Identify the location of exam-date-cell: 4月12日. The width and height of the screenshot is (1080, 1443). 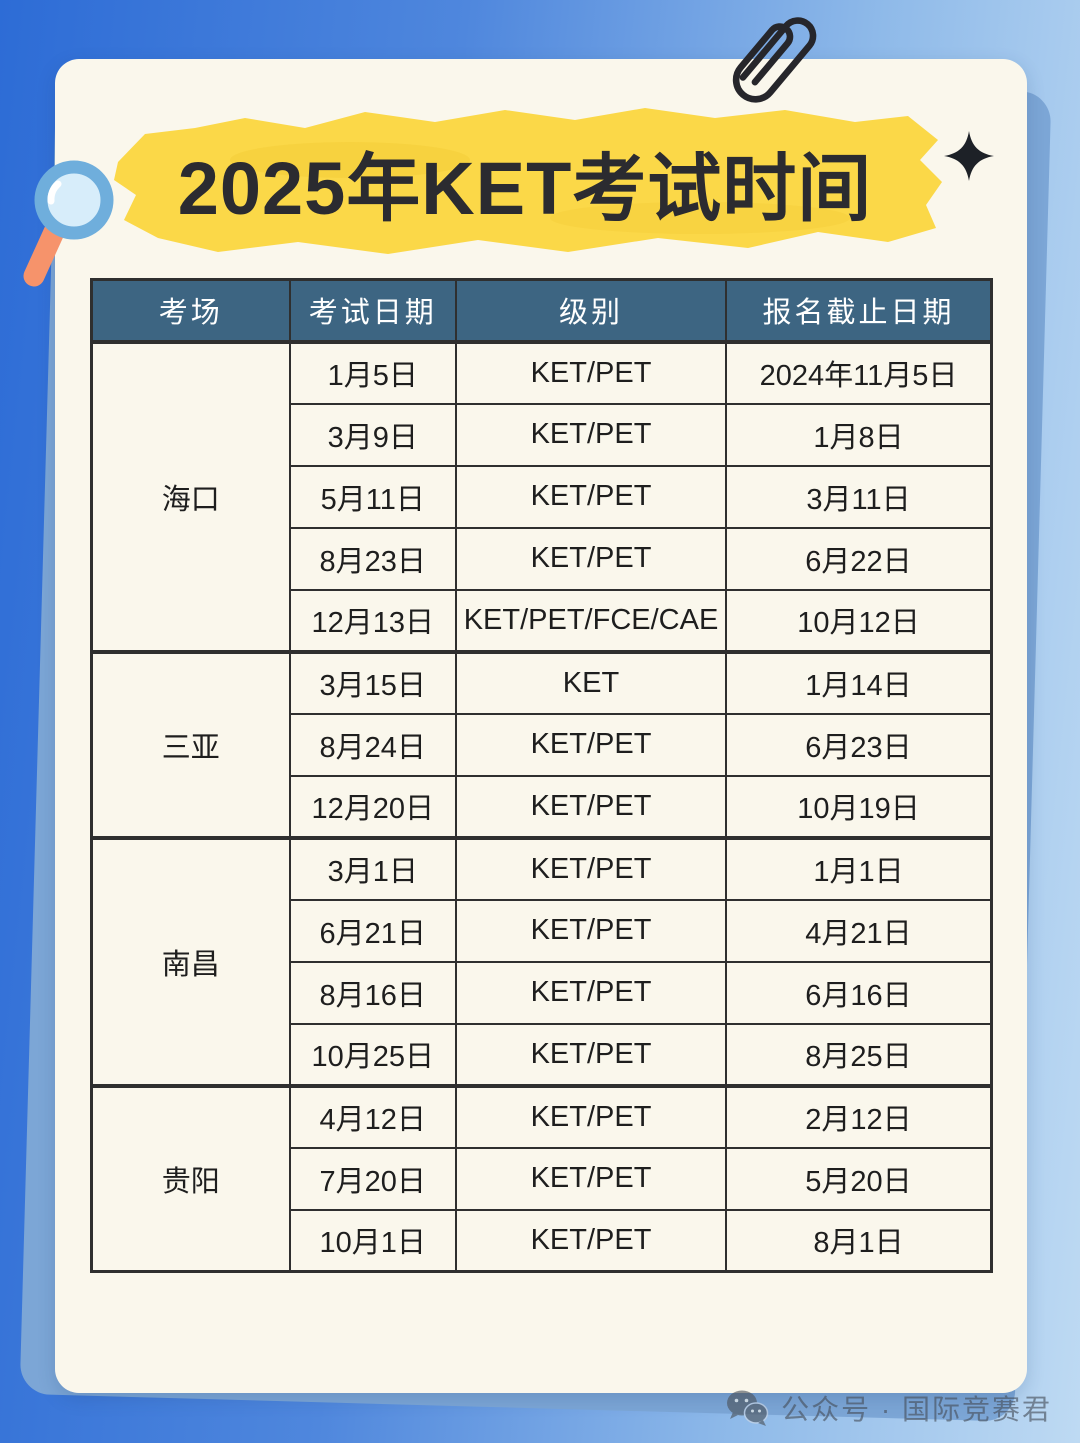
(372, 1116).